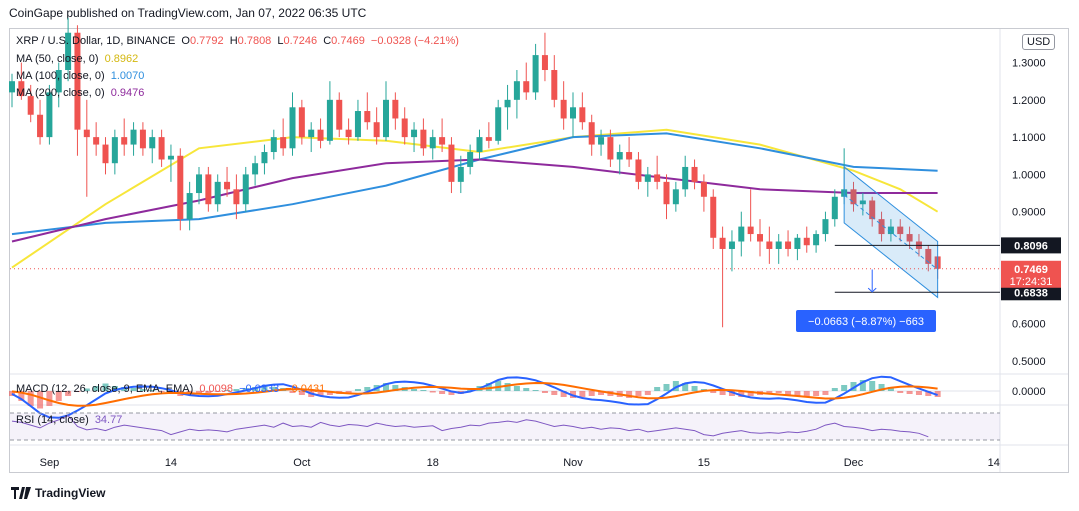 The height and width of the screenshot is (511, 1079). I want to click on currency-button: USD, so click(1039, 42).